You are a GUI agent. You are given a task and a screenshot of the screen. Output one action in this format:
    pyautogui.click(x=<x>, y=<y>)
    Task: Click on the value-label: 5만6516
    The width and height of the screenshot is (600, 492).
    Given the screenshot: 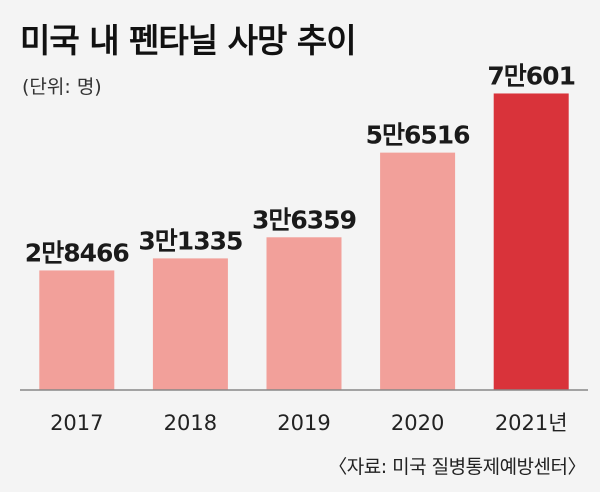 What is the action you would take?
    pyautogui.click(x=418, y=135)
    